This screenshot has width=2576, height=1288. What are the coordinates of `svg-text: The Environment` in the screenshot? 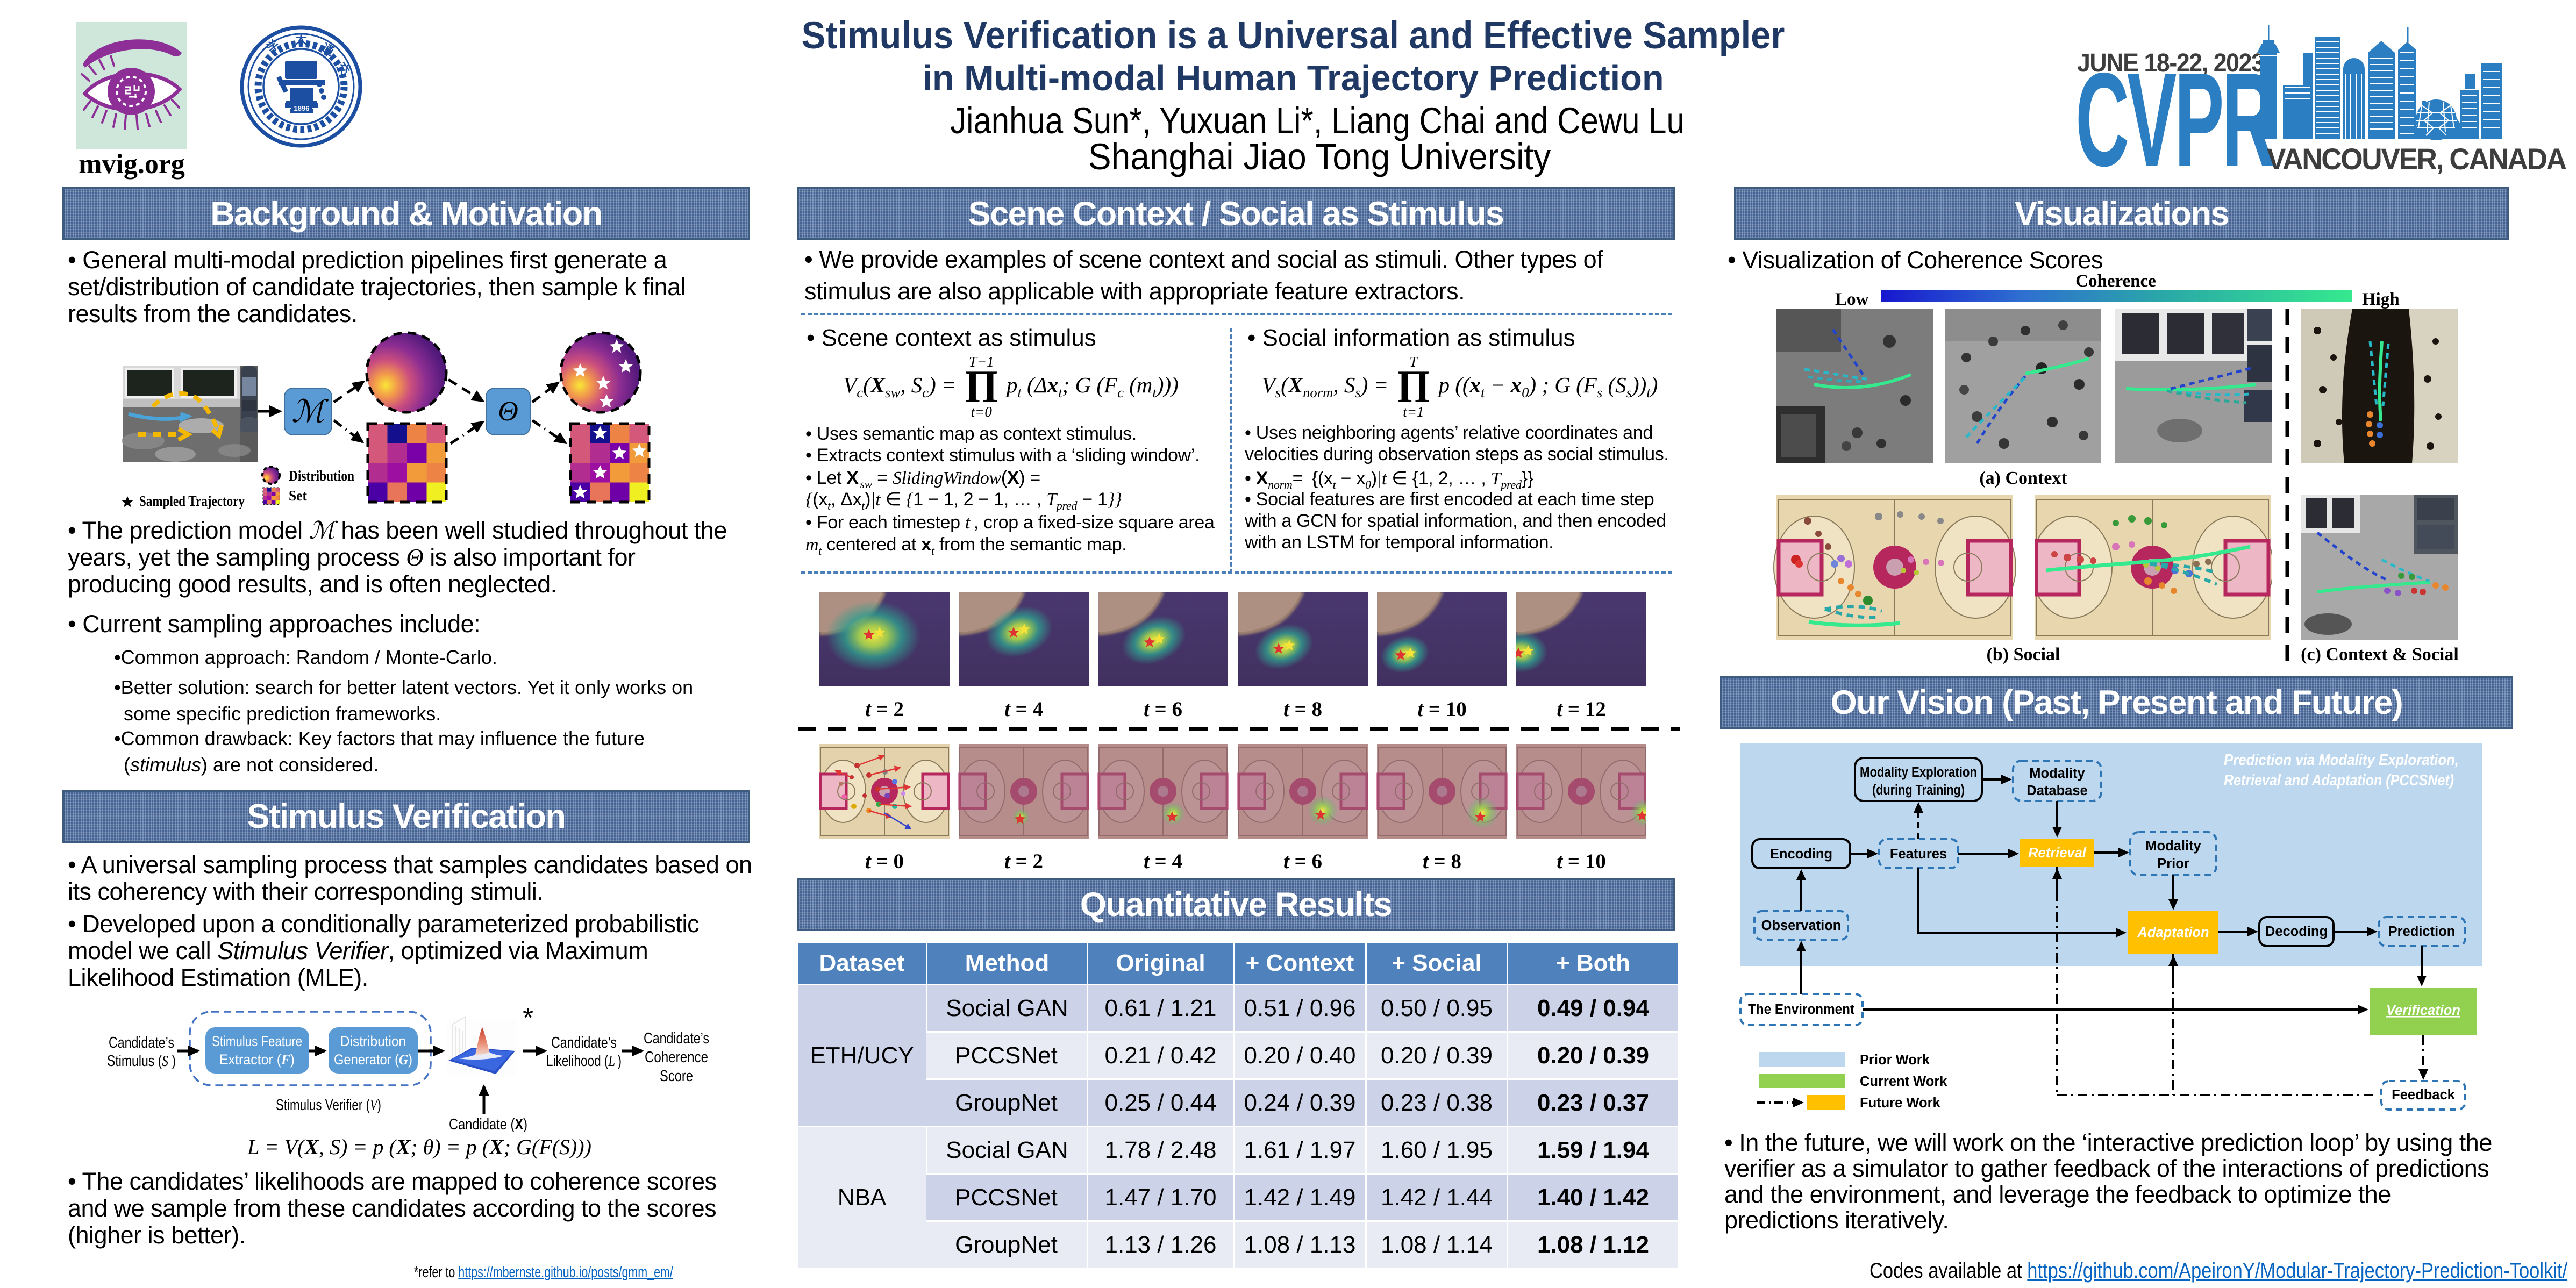 It's located at (1801, 1009).